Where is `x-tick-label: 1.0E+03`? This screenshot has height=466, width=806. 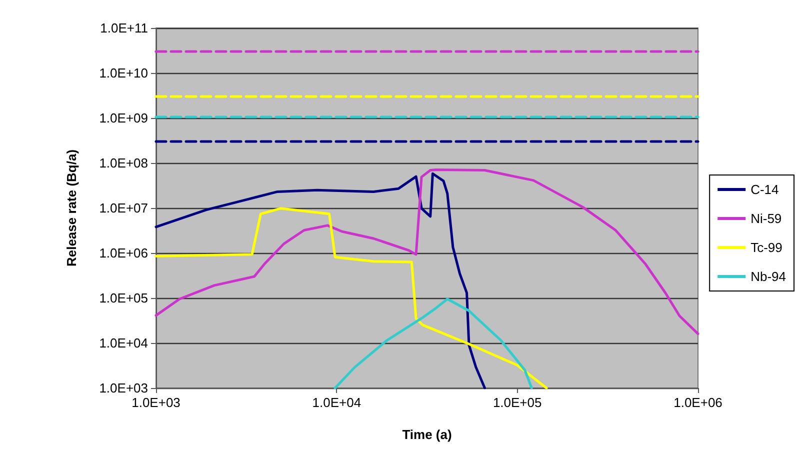
x-tick-label: 1.0E+03 is located at coordinates (156, 402).